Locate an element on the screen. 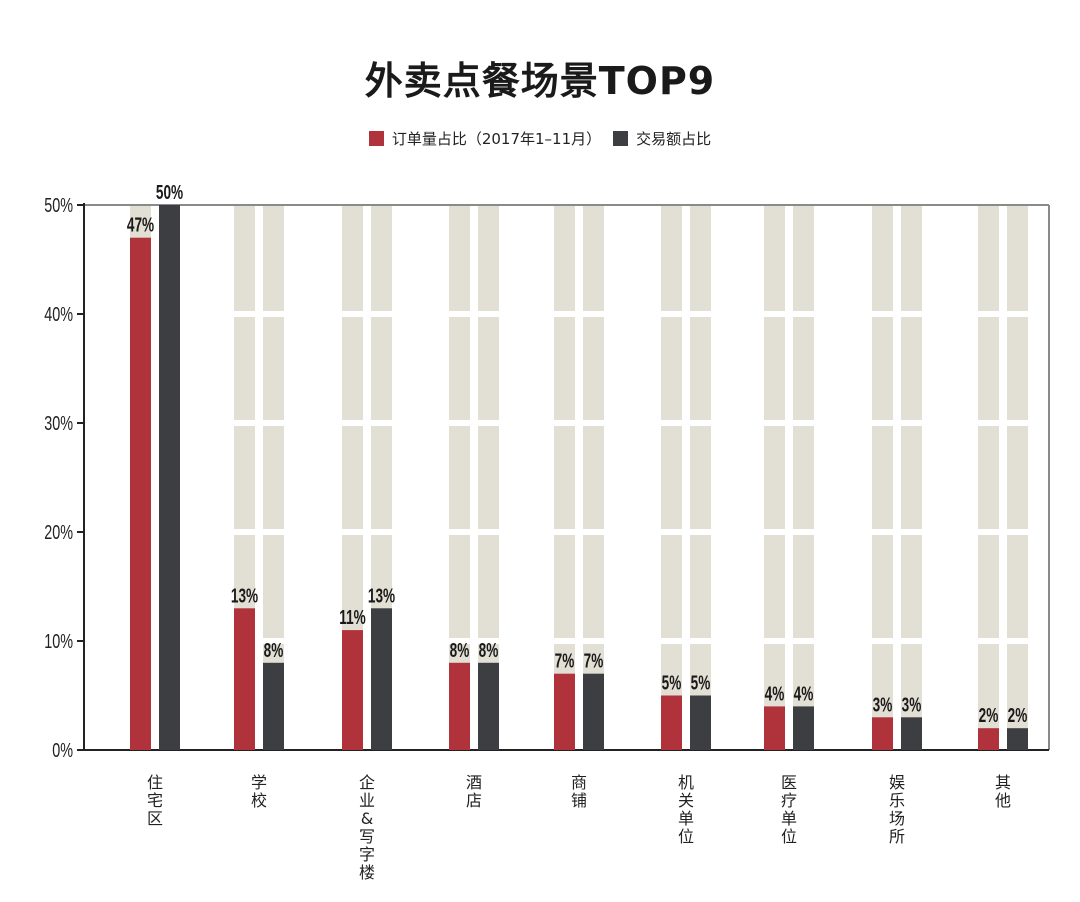 This screenshot has height=902, width=1080. y-tick-label: 40% is located at coordinates (58, 314).